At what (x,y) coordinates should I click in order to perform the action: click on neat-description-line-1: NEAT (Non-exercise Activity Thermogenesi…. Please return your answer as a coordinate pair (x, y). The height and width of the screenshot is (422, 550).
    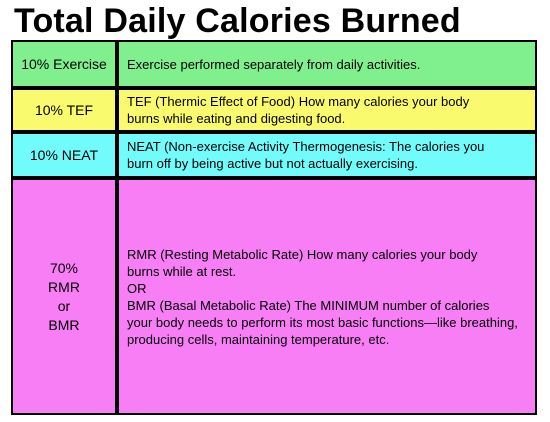
    Looking at the image, I should click on (306, 146).